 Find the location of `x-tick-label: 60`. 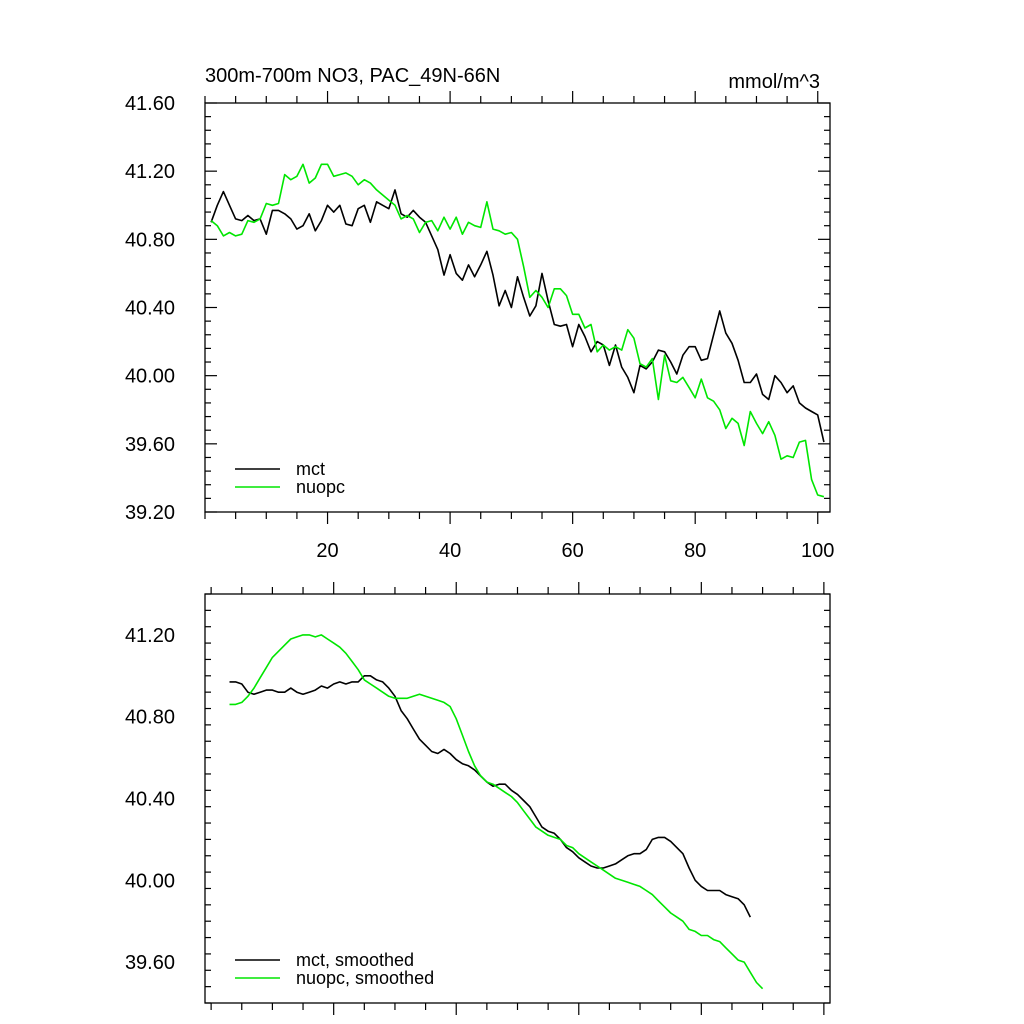

x-tick-label: 60 is located at coordinates (573, 551).